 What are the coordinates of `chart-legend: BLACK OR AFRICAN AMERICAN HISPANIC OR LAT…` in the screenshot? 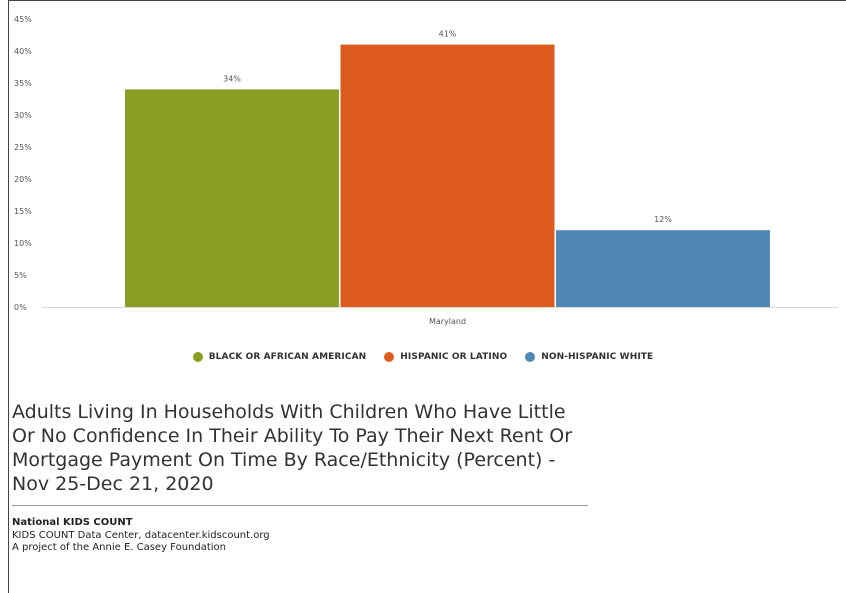 It's located at (423, 357).